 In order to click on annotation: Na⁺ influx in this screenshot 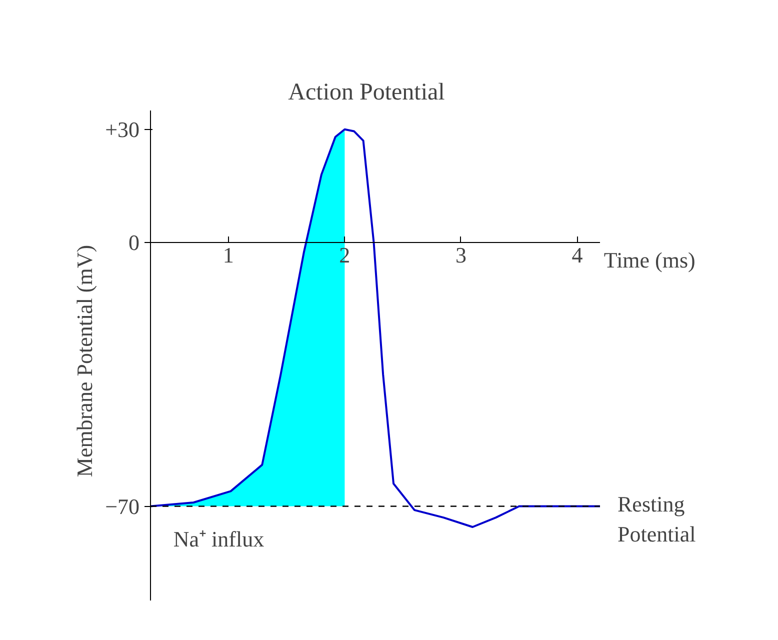, I will do `click(218, 539)`.